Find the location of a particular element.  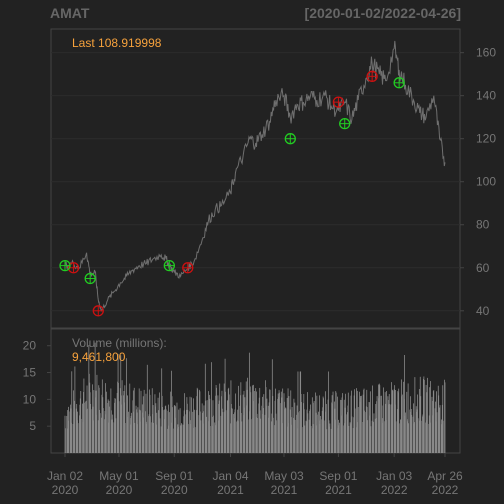

volume-axis-label: 20 is located at coordinates (30, 346).